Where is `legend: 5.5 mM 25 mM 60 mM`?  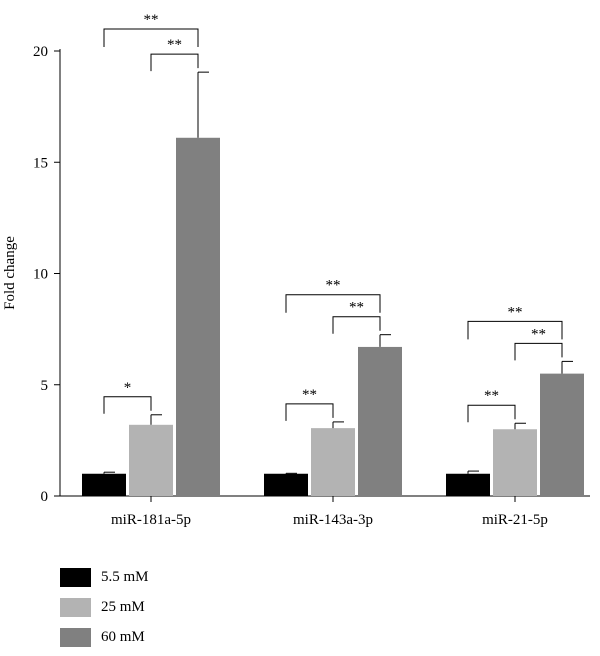
legend: 5.5 mM 25 mM 60 mM is located at coordinates (104, 611).